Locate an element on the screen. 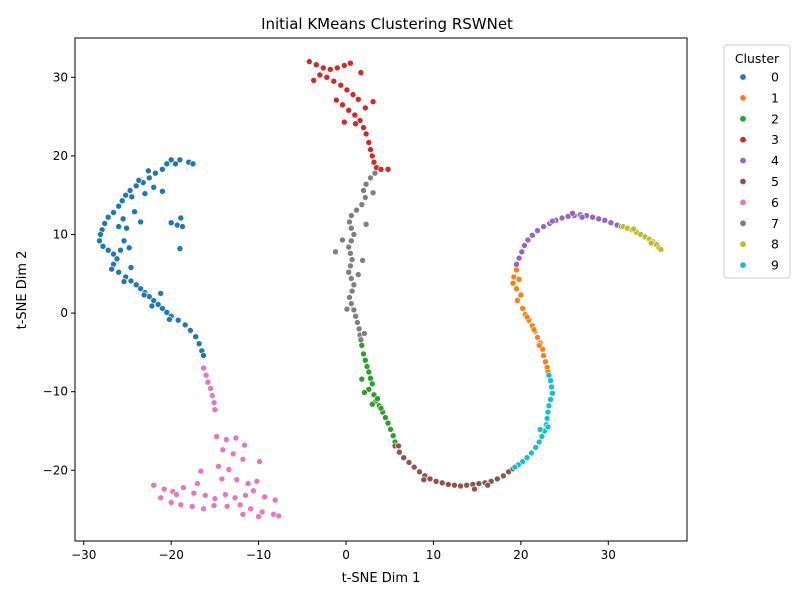  legend-label-5: 5 is located at coordinates (775, 181).